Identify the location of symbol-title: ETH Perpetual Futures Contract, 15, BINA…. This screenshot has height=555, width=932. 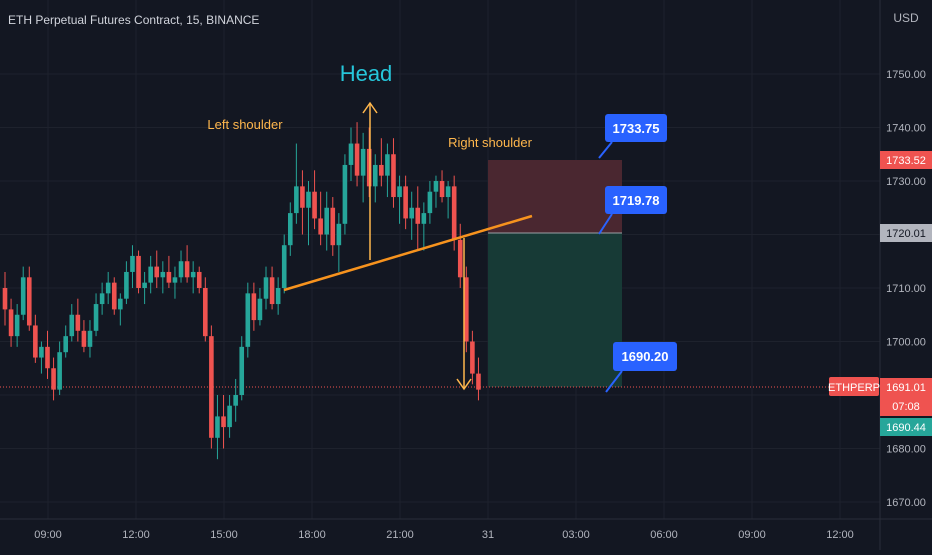
(133, 20).